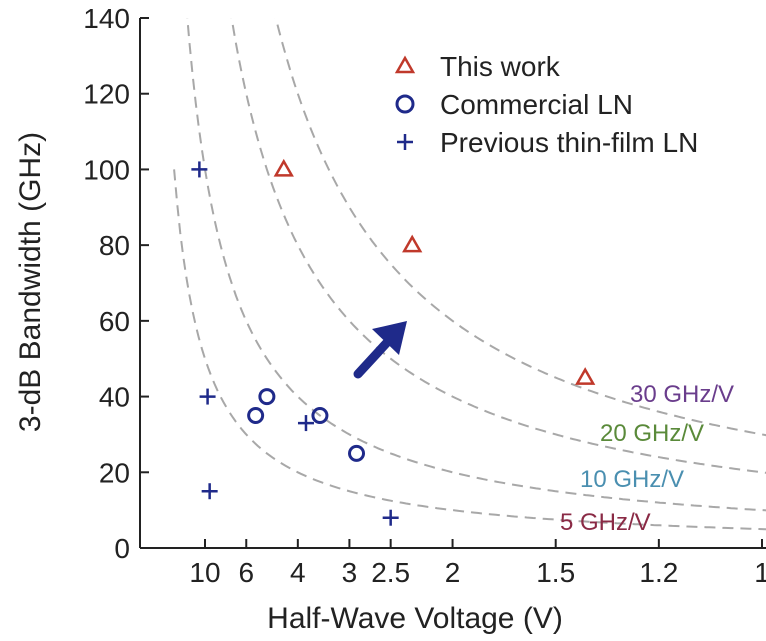 The height and width of the screenshot is (641, 766). Describe the element at coordinates (632, 479) in the screenshot. I see `curve-label: 10 GHz/V` at that location.